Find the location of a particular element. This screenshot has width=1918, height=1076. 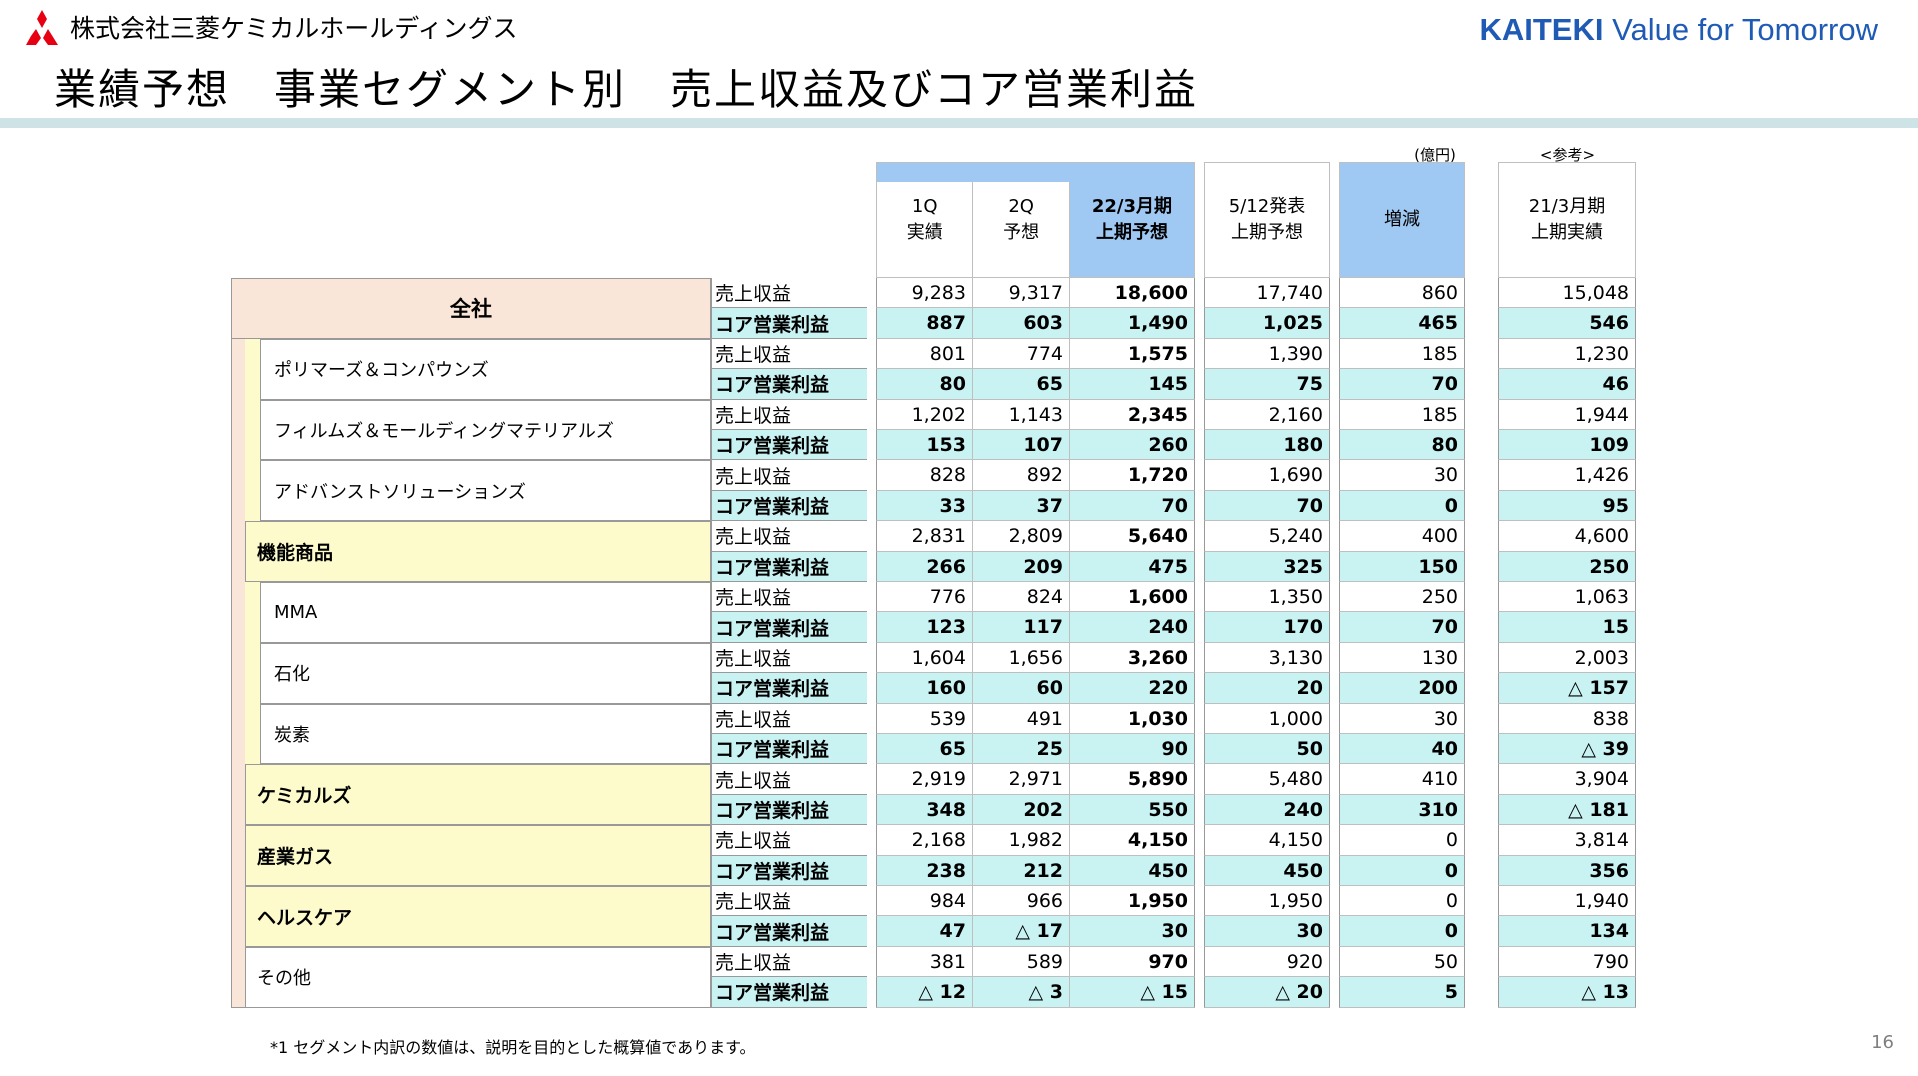

segment-name: 産業ガス is located at coordinates (478, 855).